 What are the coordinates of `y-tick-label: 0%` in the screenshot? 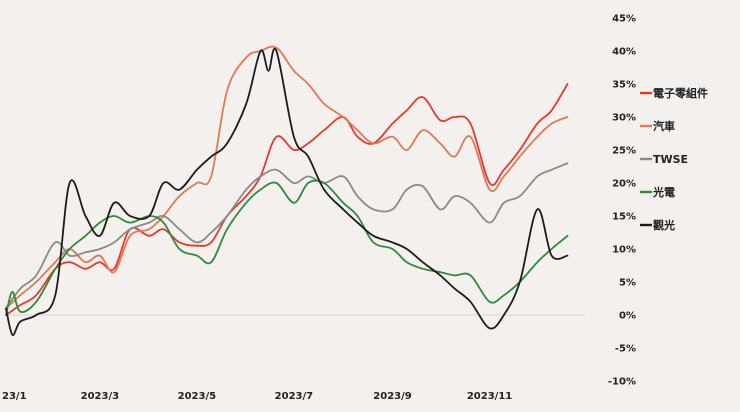 It's located at (627, 316).